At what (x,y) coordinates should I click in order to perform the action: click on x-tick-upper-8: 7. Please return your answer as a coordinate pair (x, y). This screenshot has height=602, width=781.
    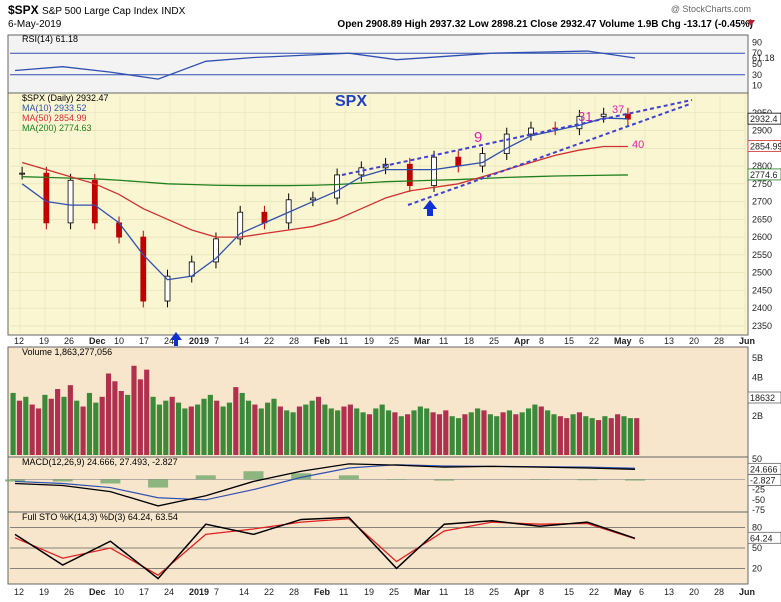
    Looking at the image, I should click on (216, 341).